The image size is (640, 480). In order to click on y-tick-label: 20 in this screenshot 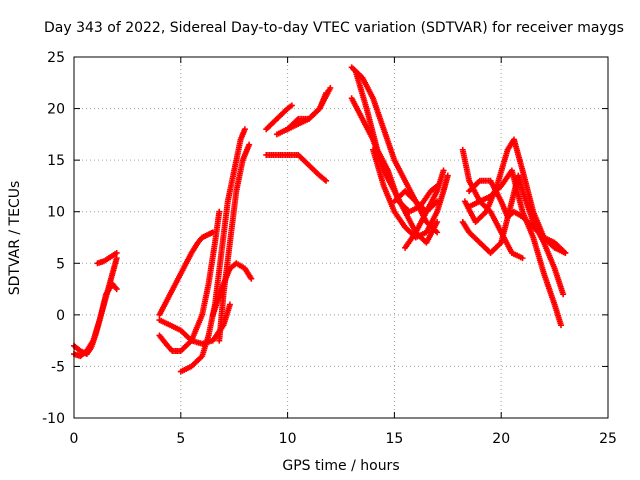, I will do `click(56, 110)`.